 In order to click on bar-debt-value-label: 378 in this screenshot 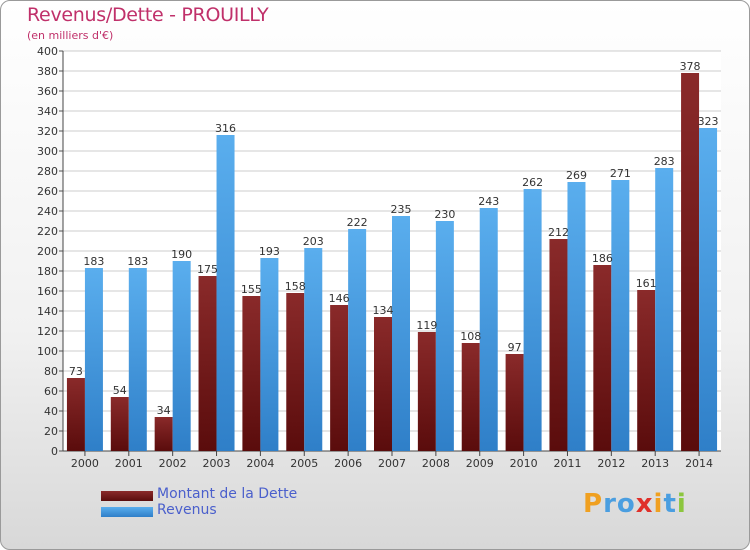, I will do `click(690, 66)`.